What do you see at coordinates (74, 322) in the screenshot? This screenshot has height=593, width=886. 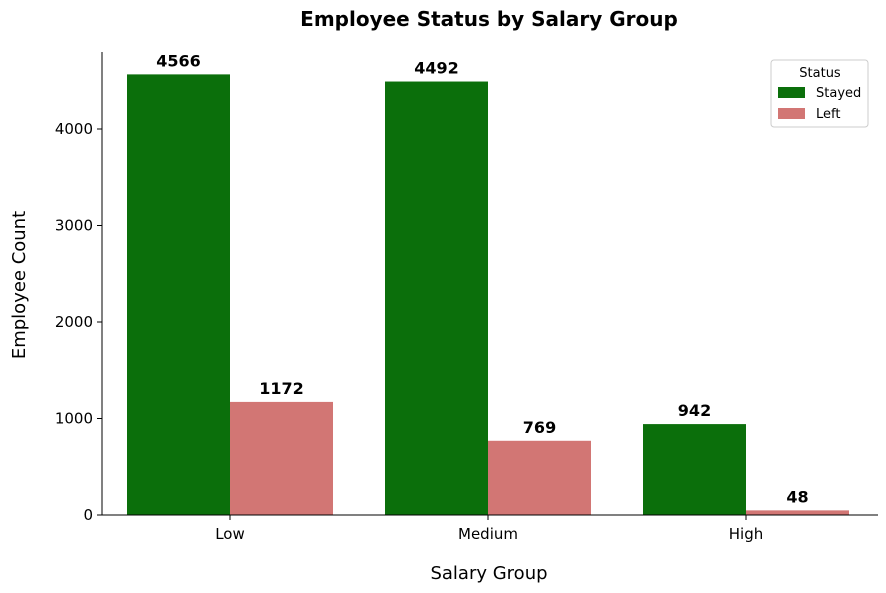 I see `y-tick-label: 2000` at bounding box center [74, 322].